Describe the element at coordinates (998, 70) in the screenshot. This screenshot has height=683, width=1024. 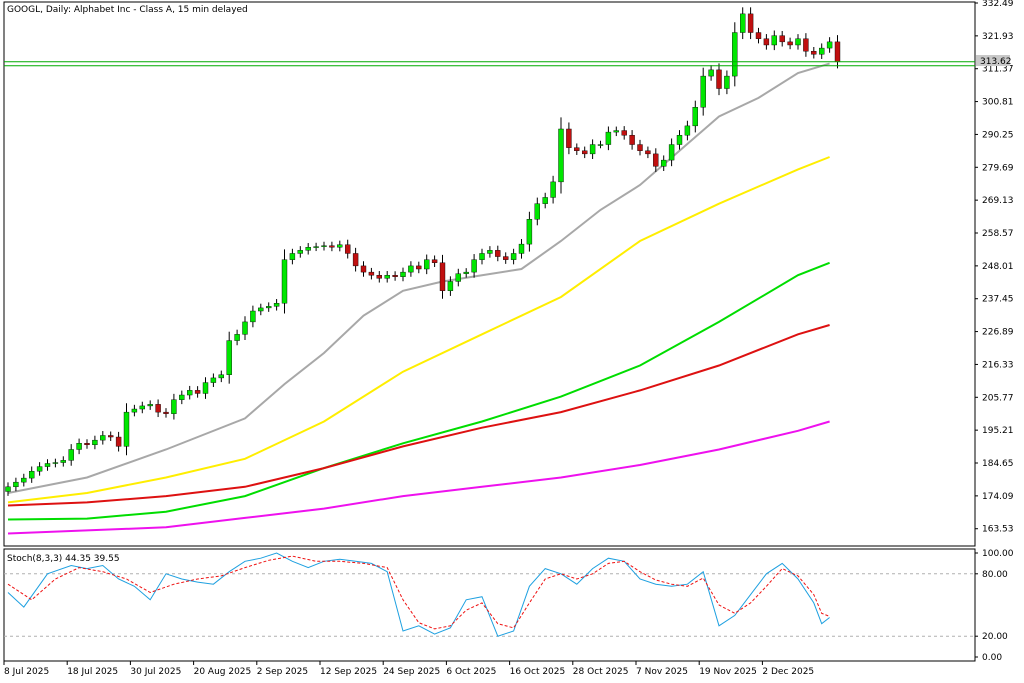
I see `price-tick-label: 311.37` at that location.